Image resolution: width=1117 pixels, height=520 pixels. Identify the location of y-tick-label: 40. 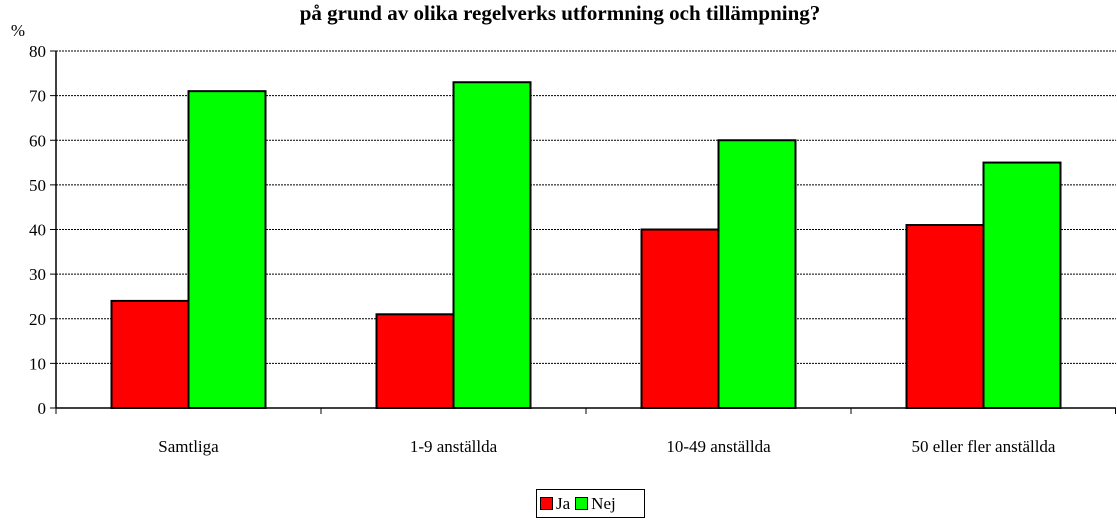
(37, 230).